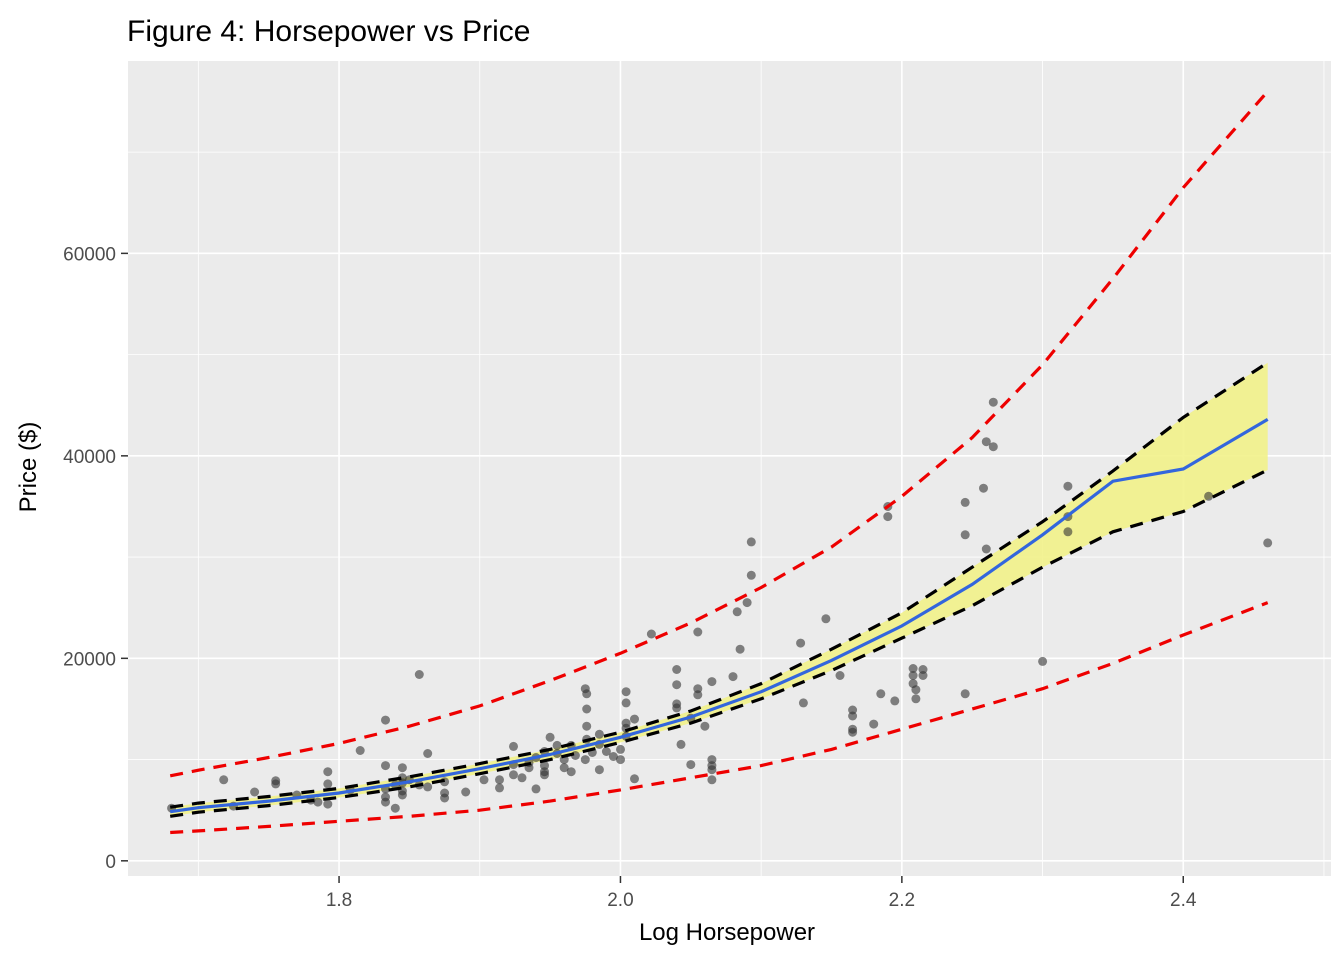 Image resolution: width=1344 pixels, height=960 pixels. Describe the element at coordinates (95, 558) in the screenshot. I see `y-axis: 0 20000 40000 60000` at that location.